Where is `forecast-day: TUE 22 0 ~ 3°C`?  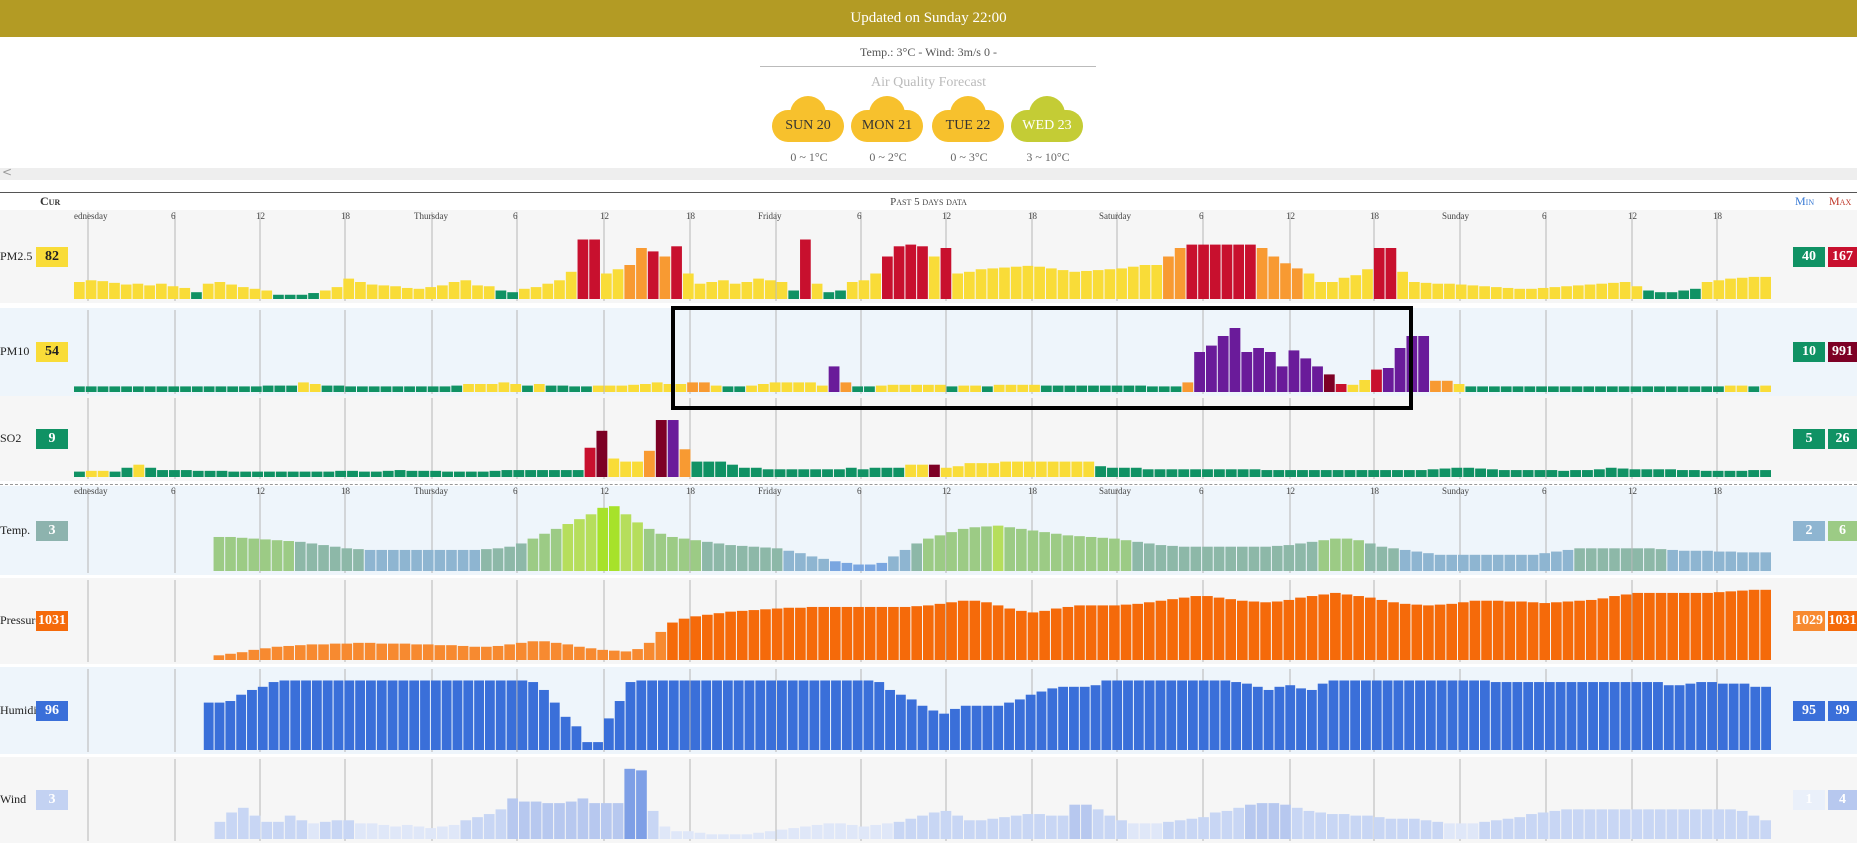
forecast-day: TUE 22 0 ~ 3°C is located at coordinates (969, 129).